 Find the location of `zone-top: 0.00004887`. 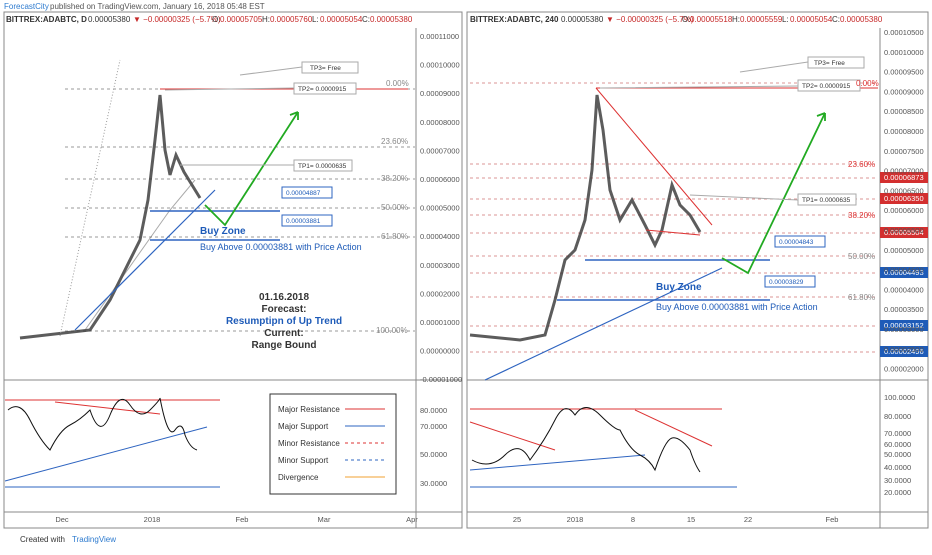

zone-top: 0.00004887 is located at coordinates (303, 193).